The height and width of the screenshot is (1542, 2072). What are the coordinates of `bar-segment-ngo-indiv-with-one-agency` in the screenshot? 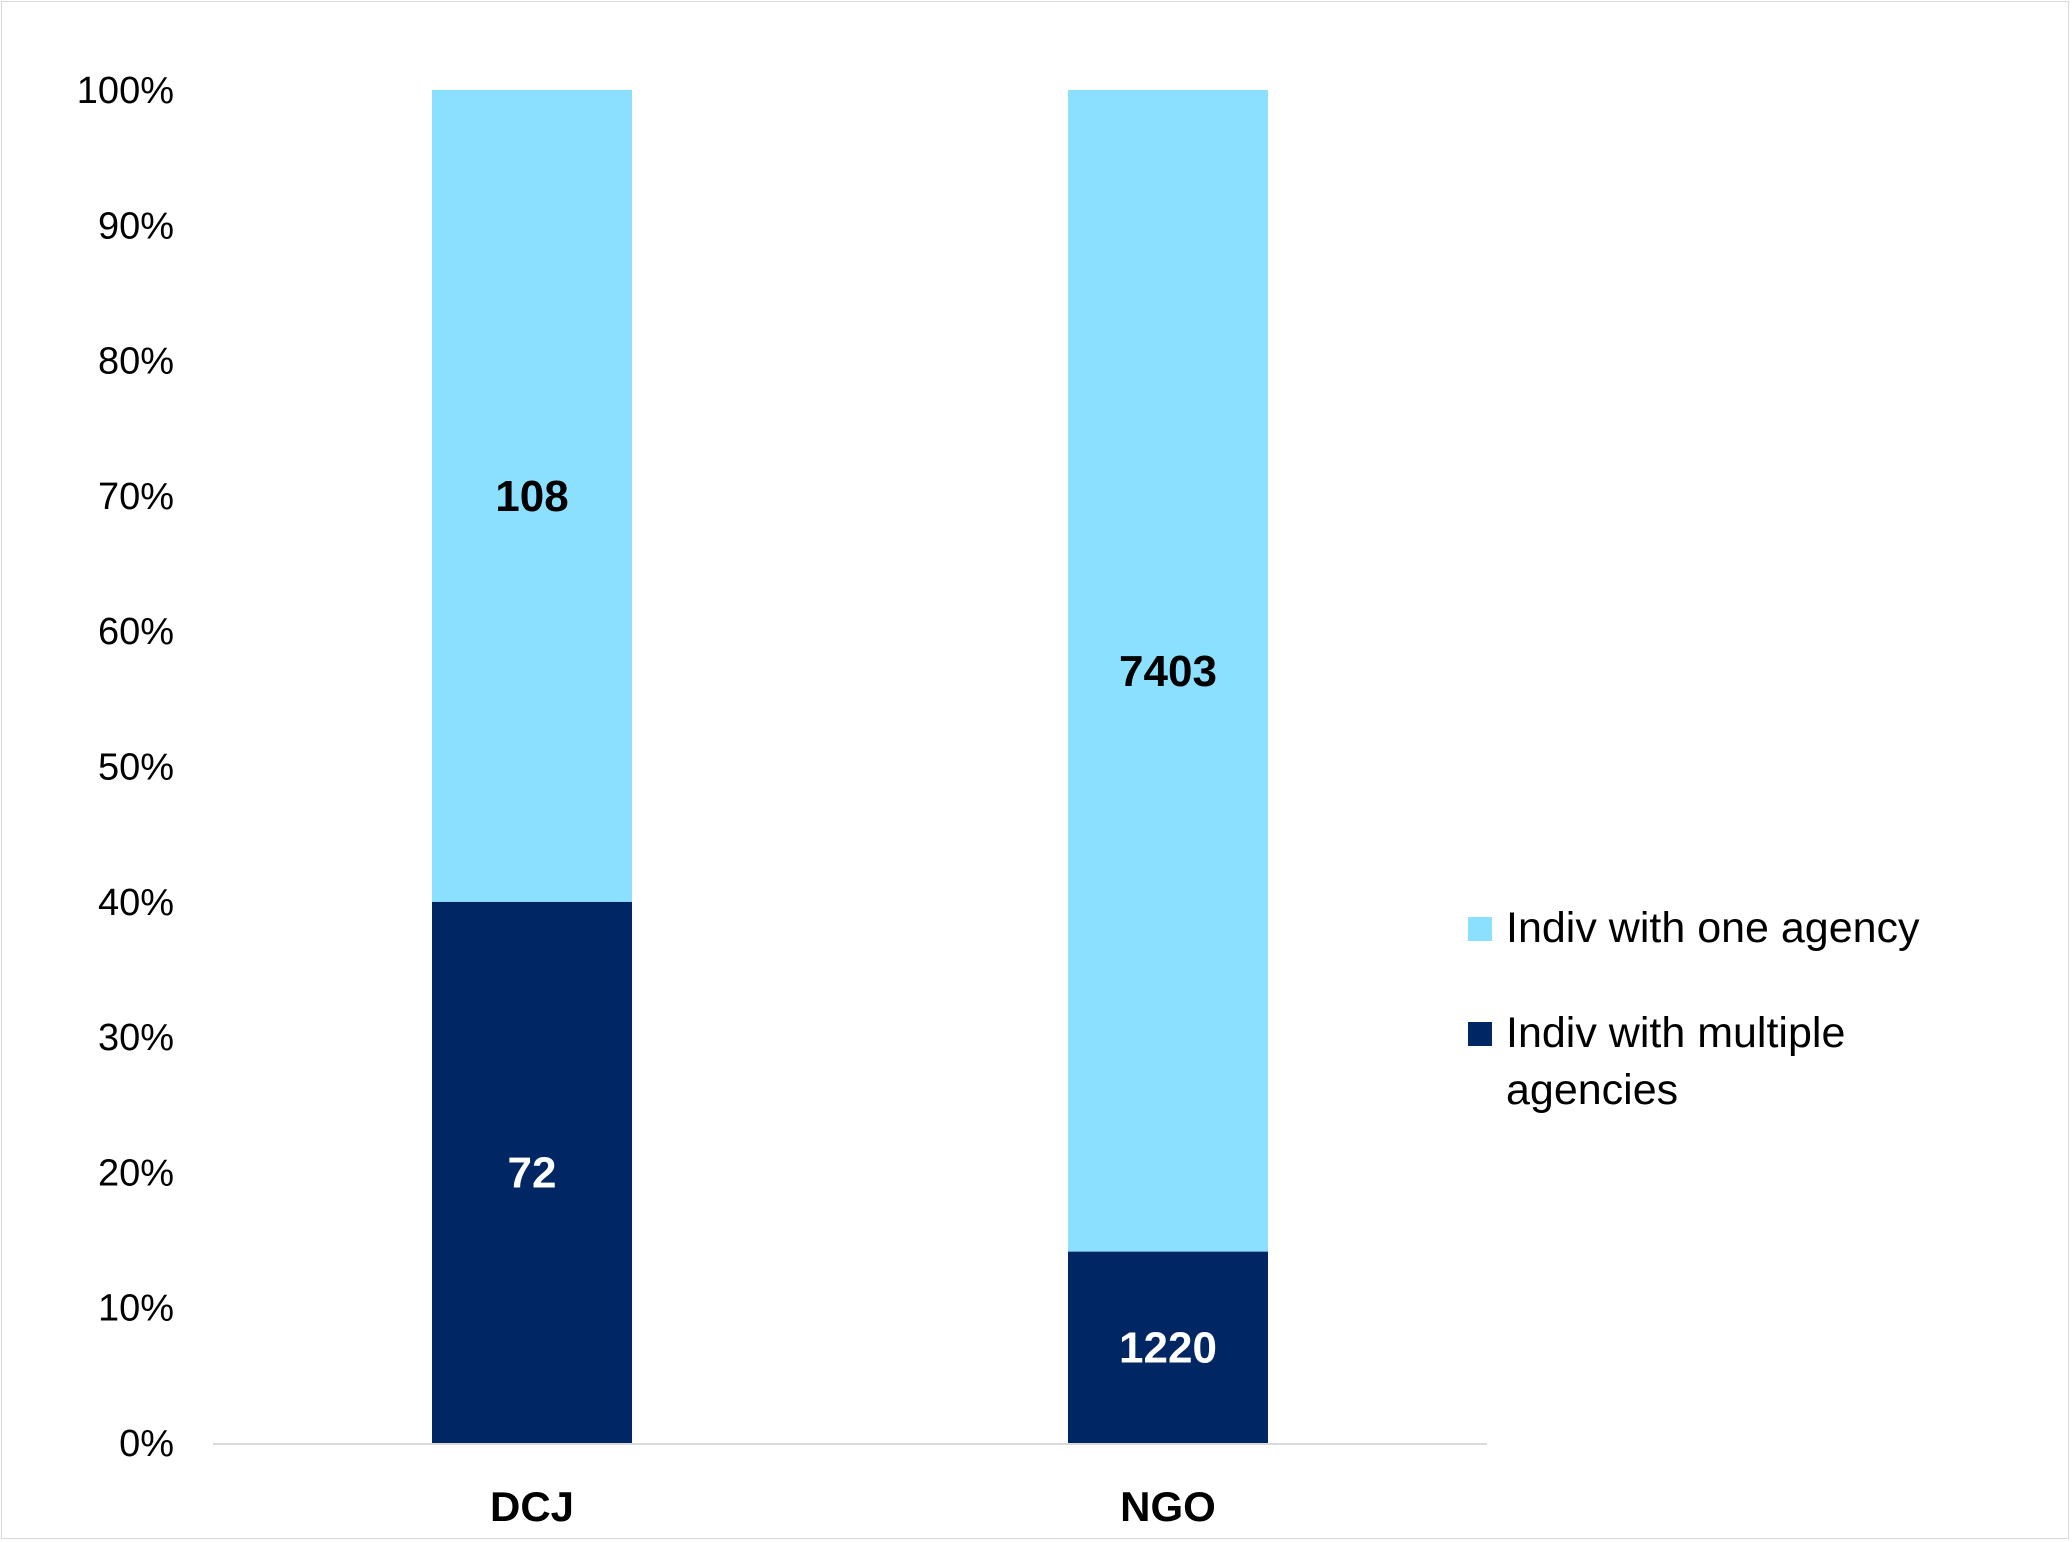 It's located at (1168, 671).